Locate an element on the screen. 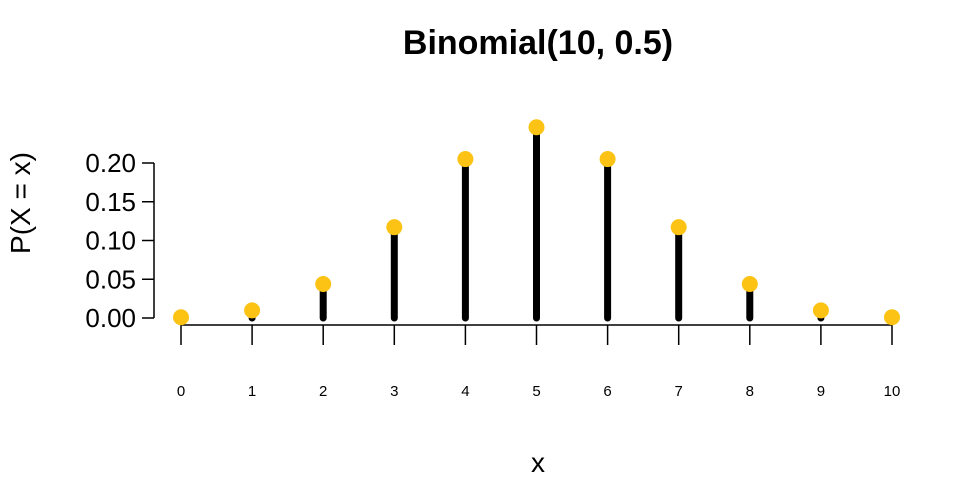  x-tick-label: 2 is located at coordinates (323, 391).